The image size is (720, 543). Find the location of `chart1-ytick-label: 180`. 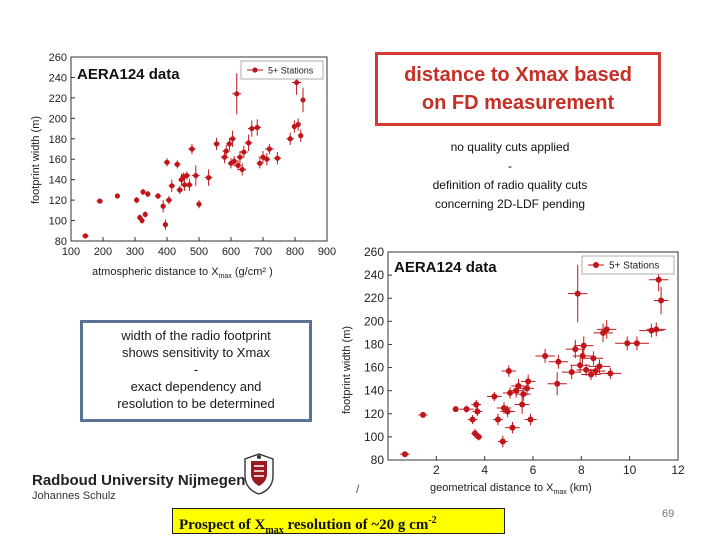

chart1-ytick-label: 180 is located at coordinates (58, 140).